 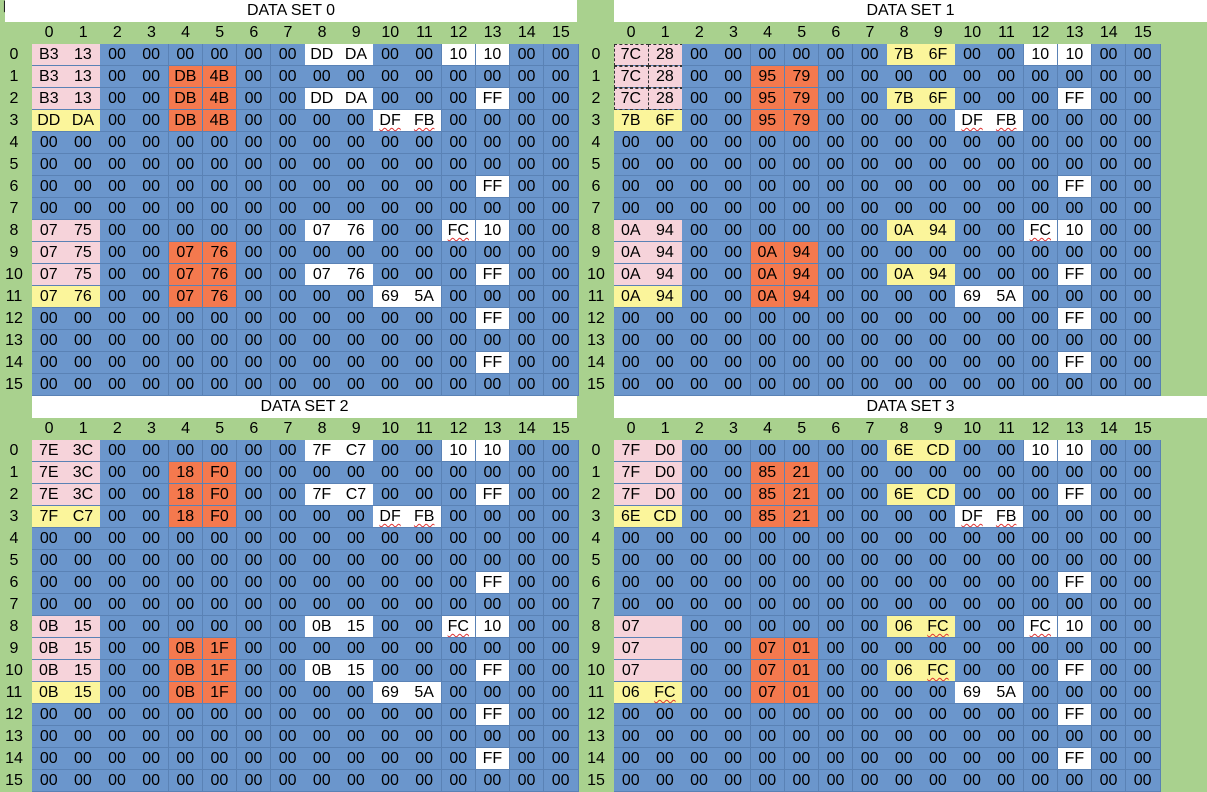 I want to click on hex-cell: 6F, so click(x=665, y=121).